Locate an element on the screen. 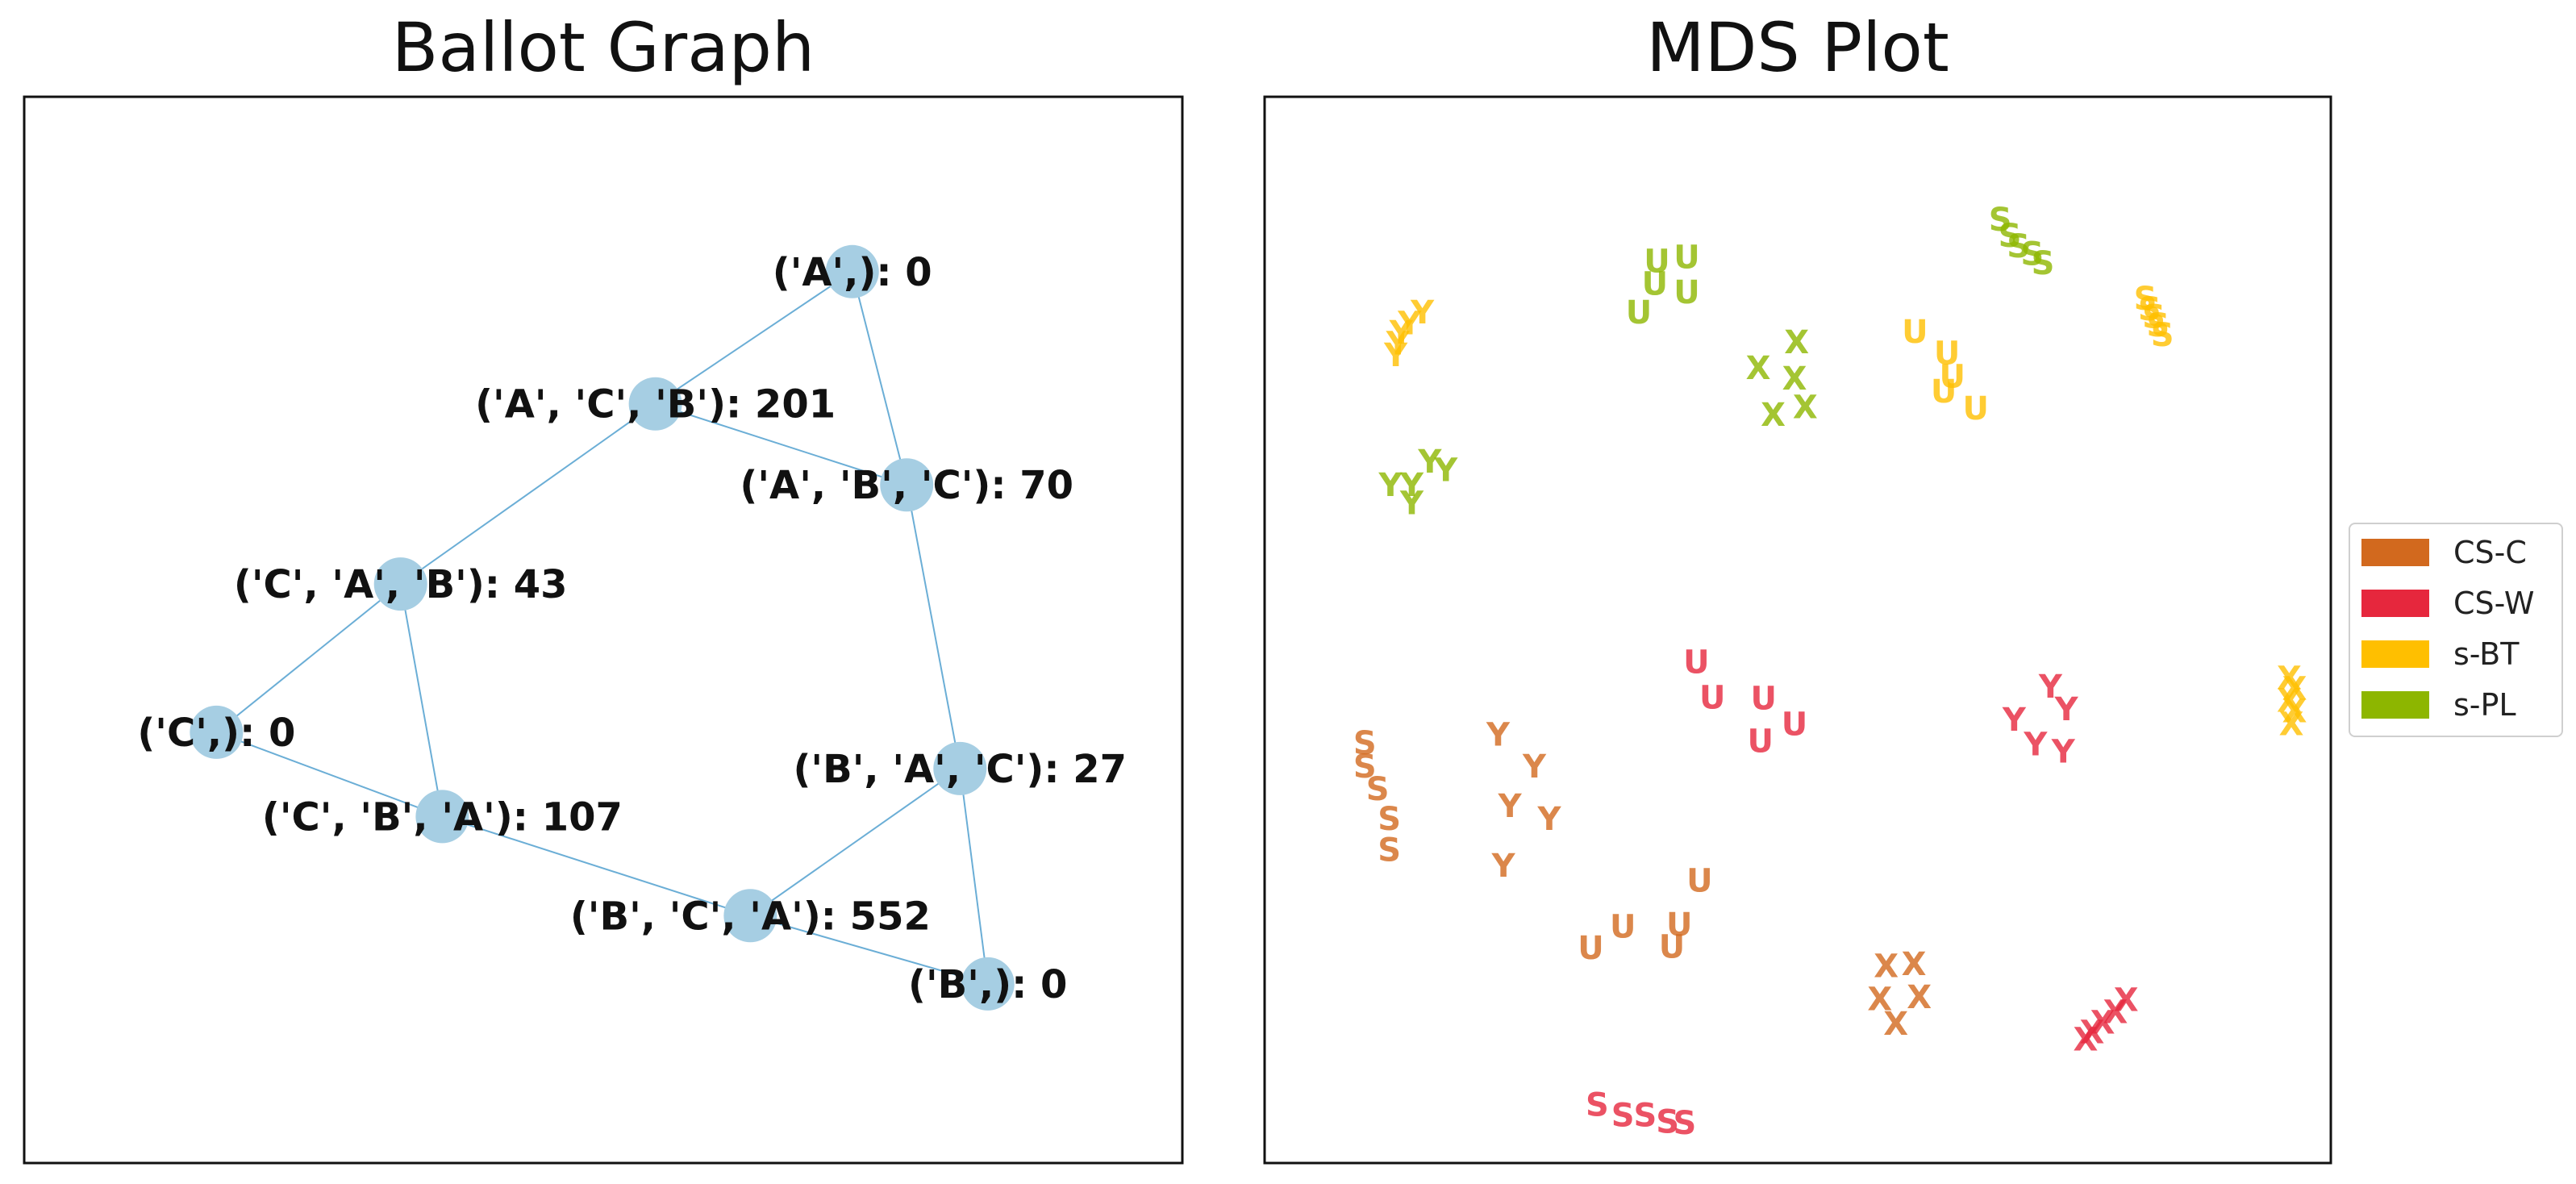 The image size is (2576, 1184). graph-node-label: ('C', 'B', 'A'): 107 is located at coordinates (442, 817).